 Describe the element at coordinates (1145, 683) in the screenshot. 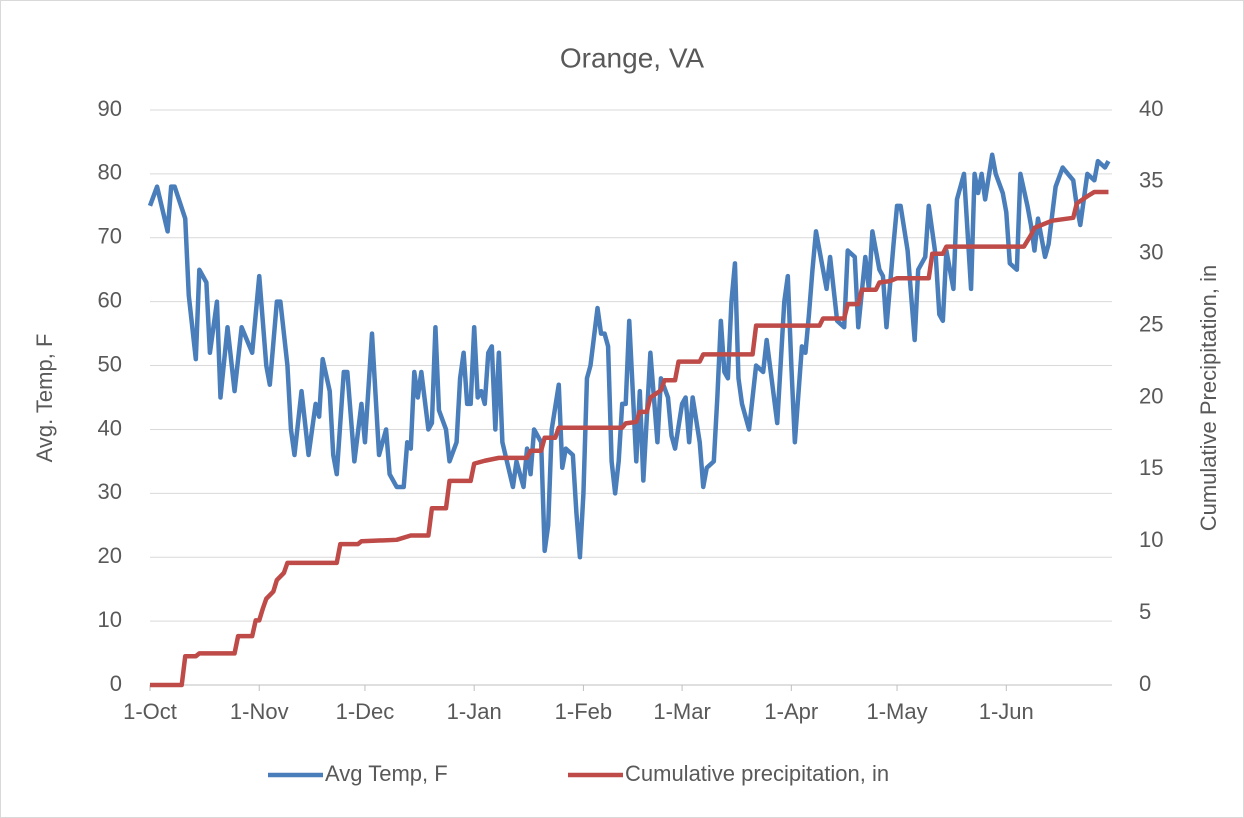

I see `y2-tick-label: 0` at that location.